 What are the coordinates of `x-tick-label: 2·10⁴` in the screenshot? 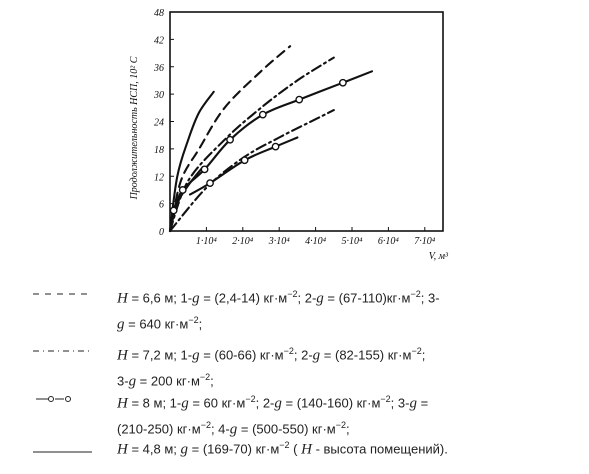 It's located at (243, 241).